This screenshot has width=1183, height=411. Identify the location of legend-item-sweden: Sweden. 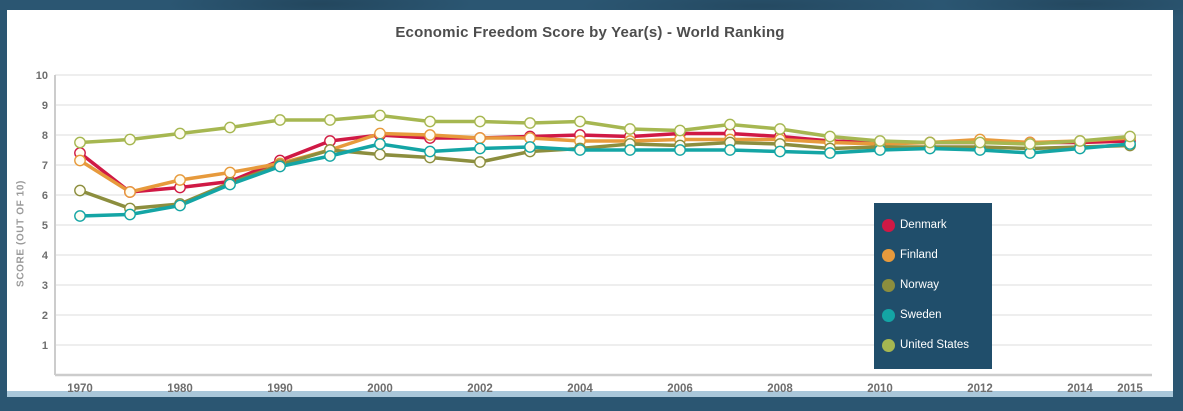
(933, 315).